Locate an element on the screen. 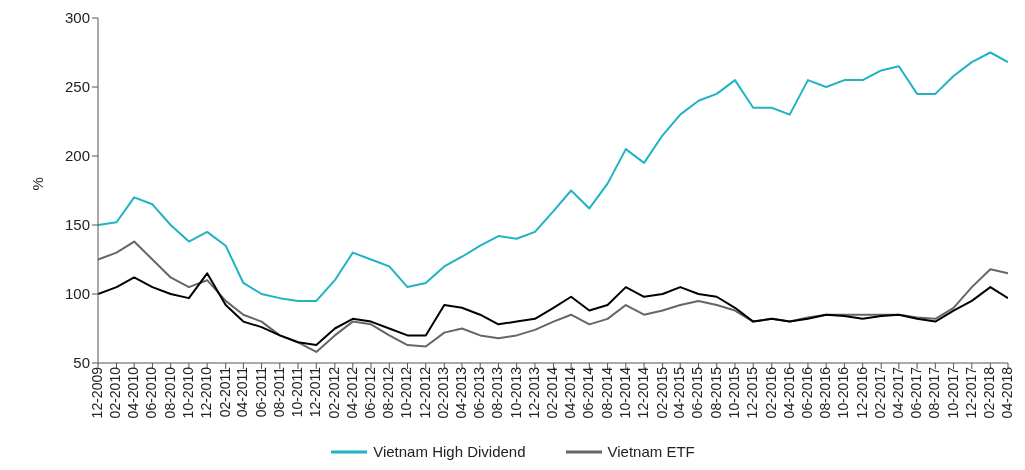 The width and height of the screenshot is (1025, 470). x-tick-label: 08-2017 is located at coordinates (934, 392).